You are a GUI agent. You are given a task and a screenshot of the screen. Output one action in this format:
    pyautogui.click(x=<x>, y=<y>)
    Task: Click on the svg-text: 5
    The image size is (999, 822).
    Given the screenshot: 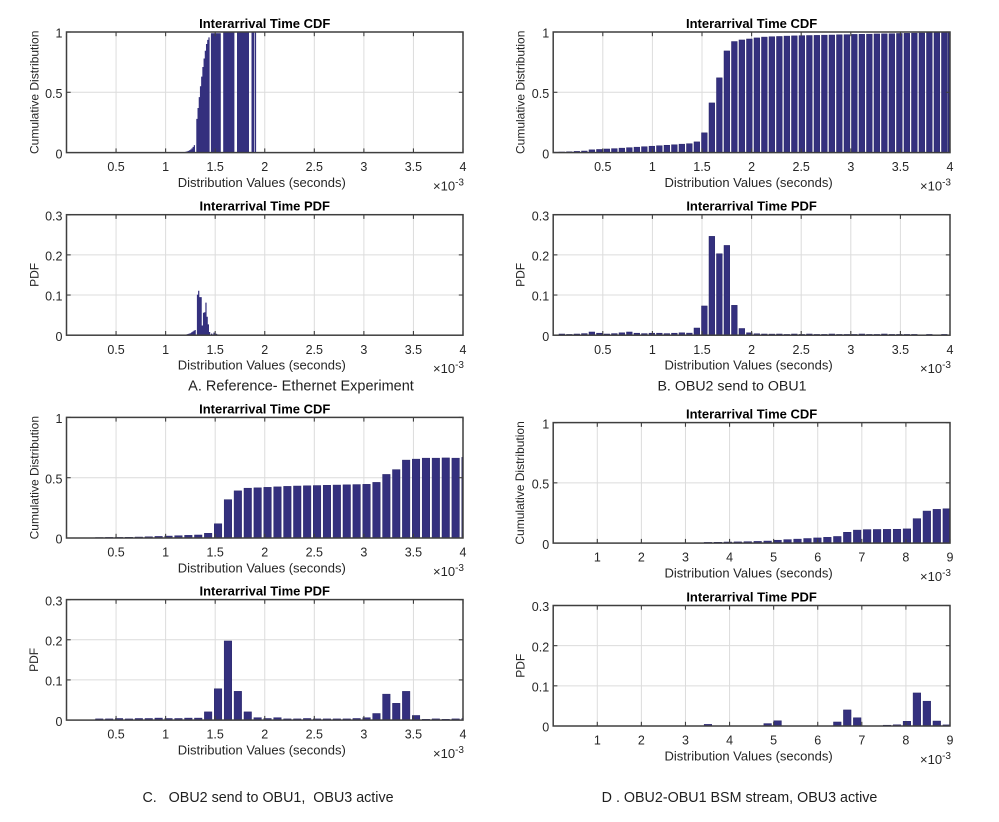 What is the action you would take?
    pyautogui.click(x=773, y=558)
    